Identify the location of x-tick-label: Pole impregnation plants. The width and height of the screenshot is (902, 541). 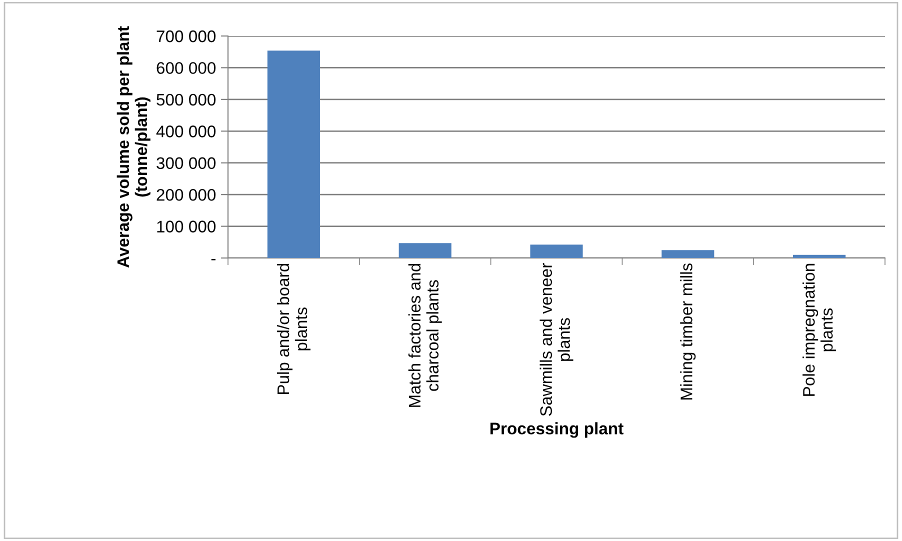
(819, 330).